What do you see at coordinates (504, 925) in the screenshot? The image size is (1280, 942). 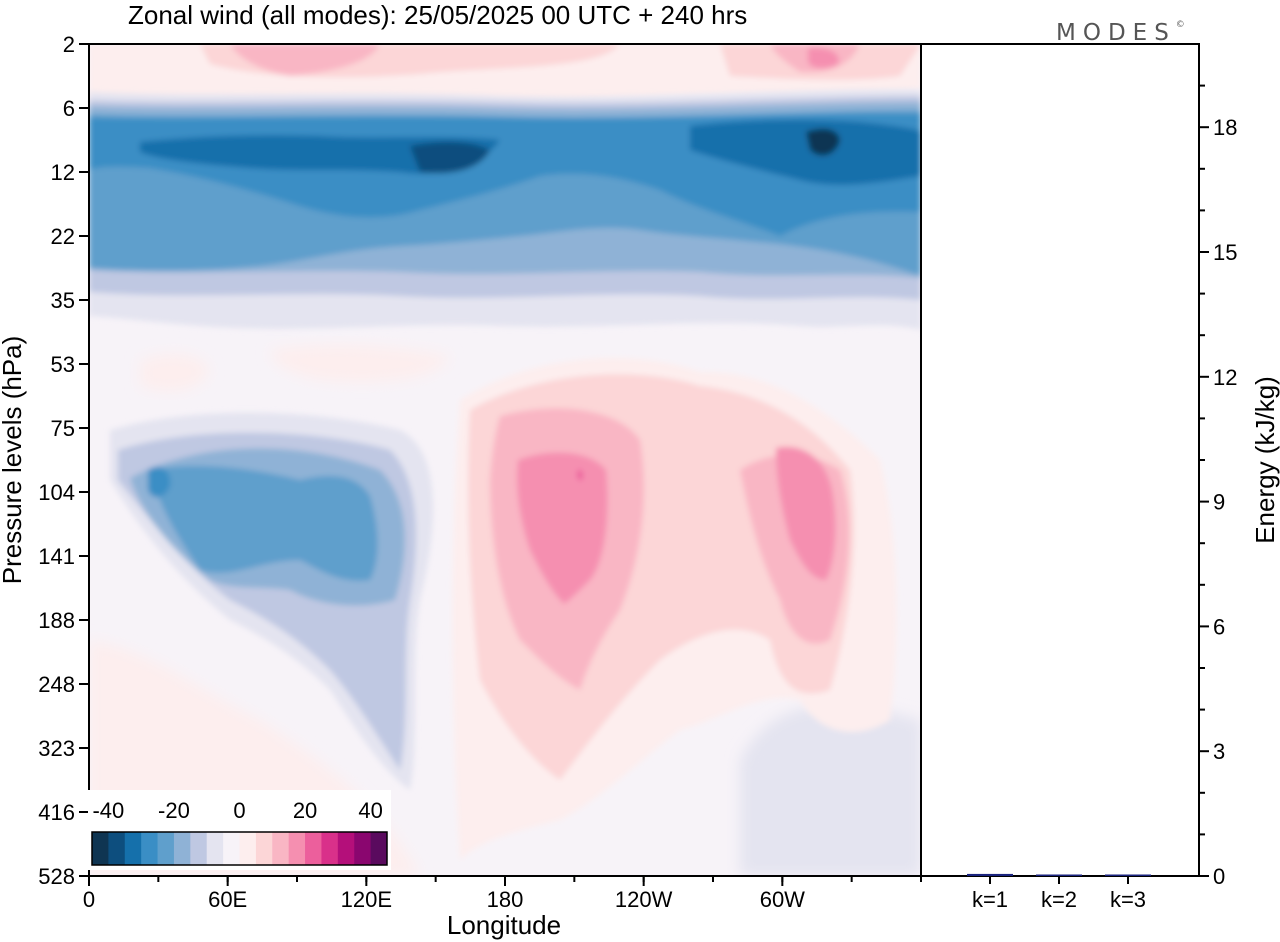 I see `x-axis-label: Longitude` at bounding box center [504, 925].